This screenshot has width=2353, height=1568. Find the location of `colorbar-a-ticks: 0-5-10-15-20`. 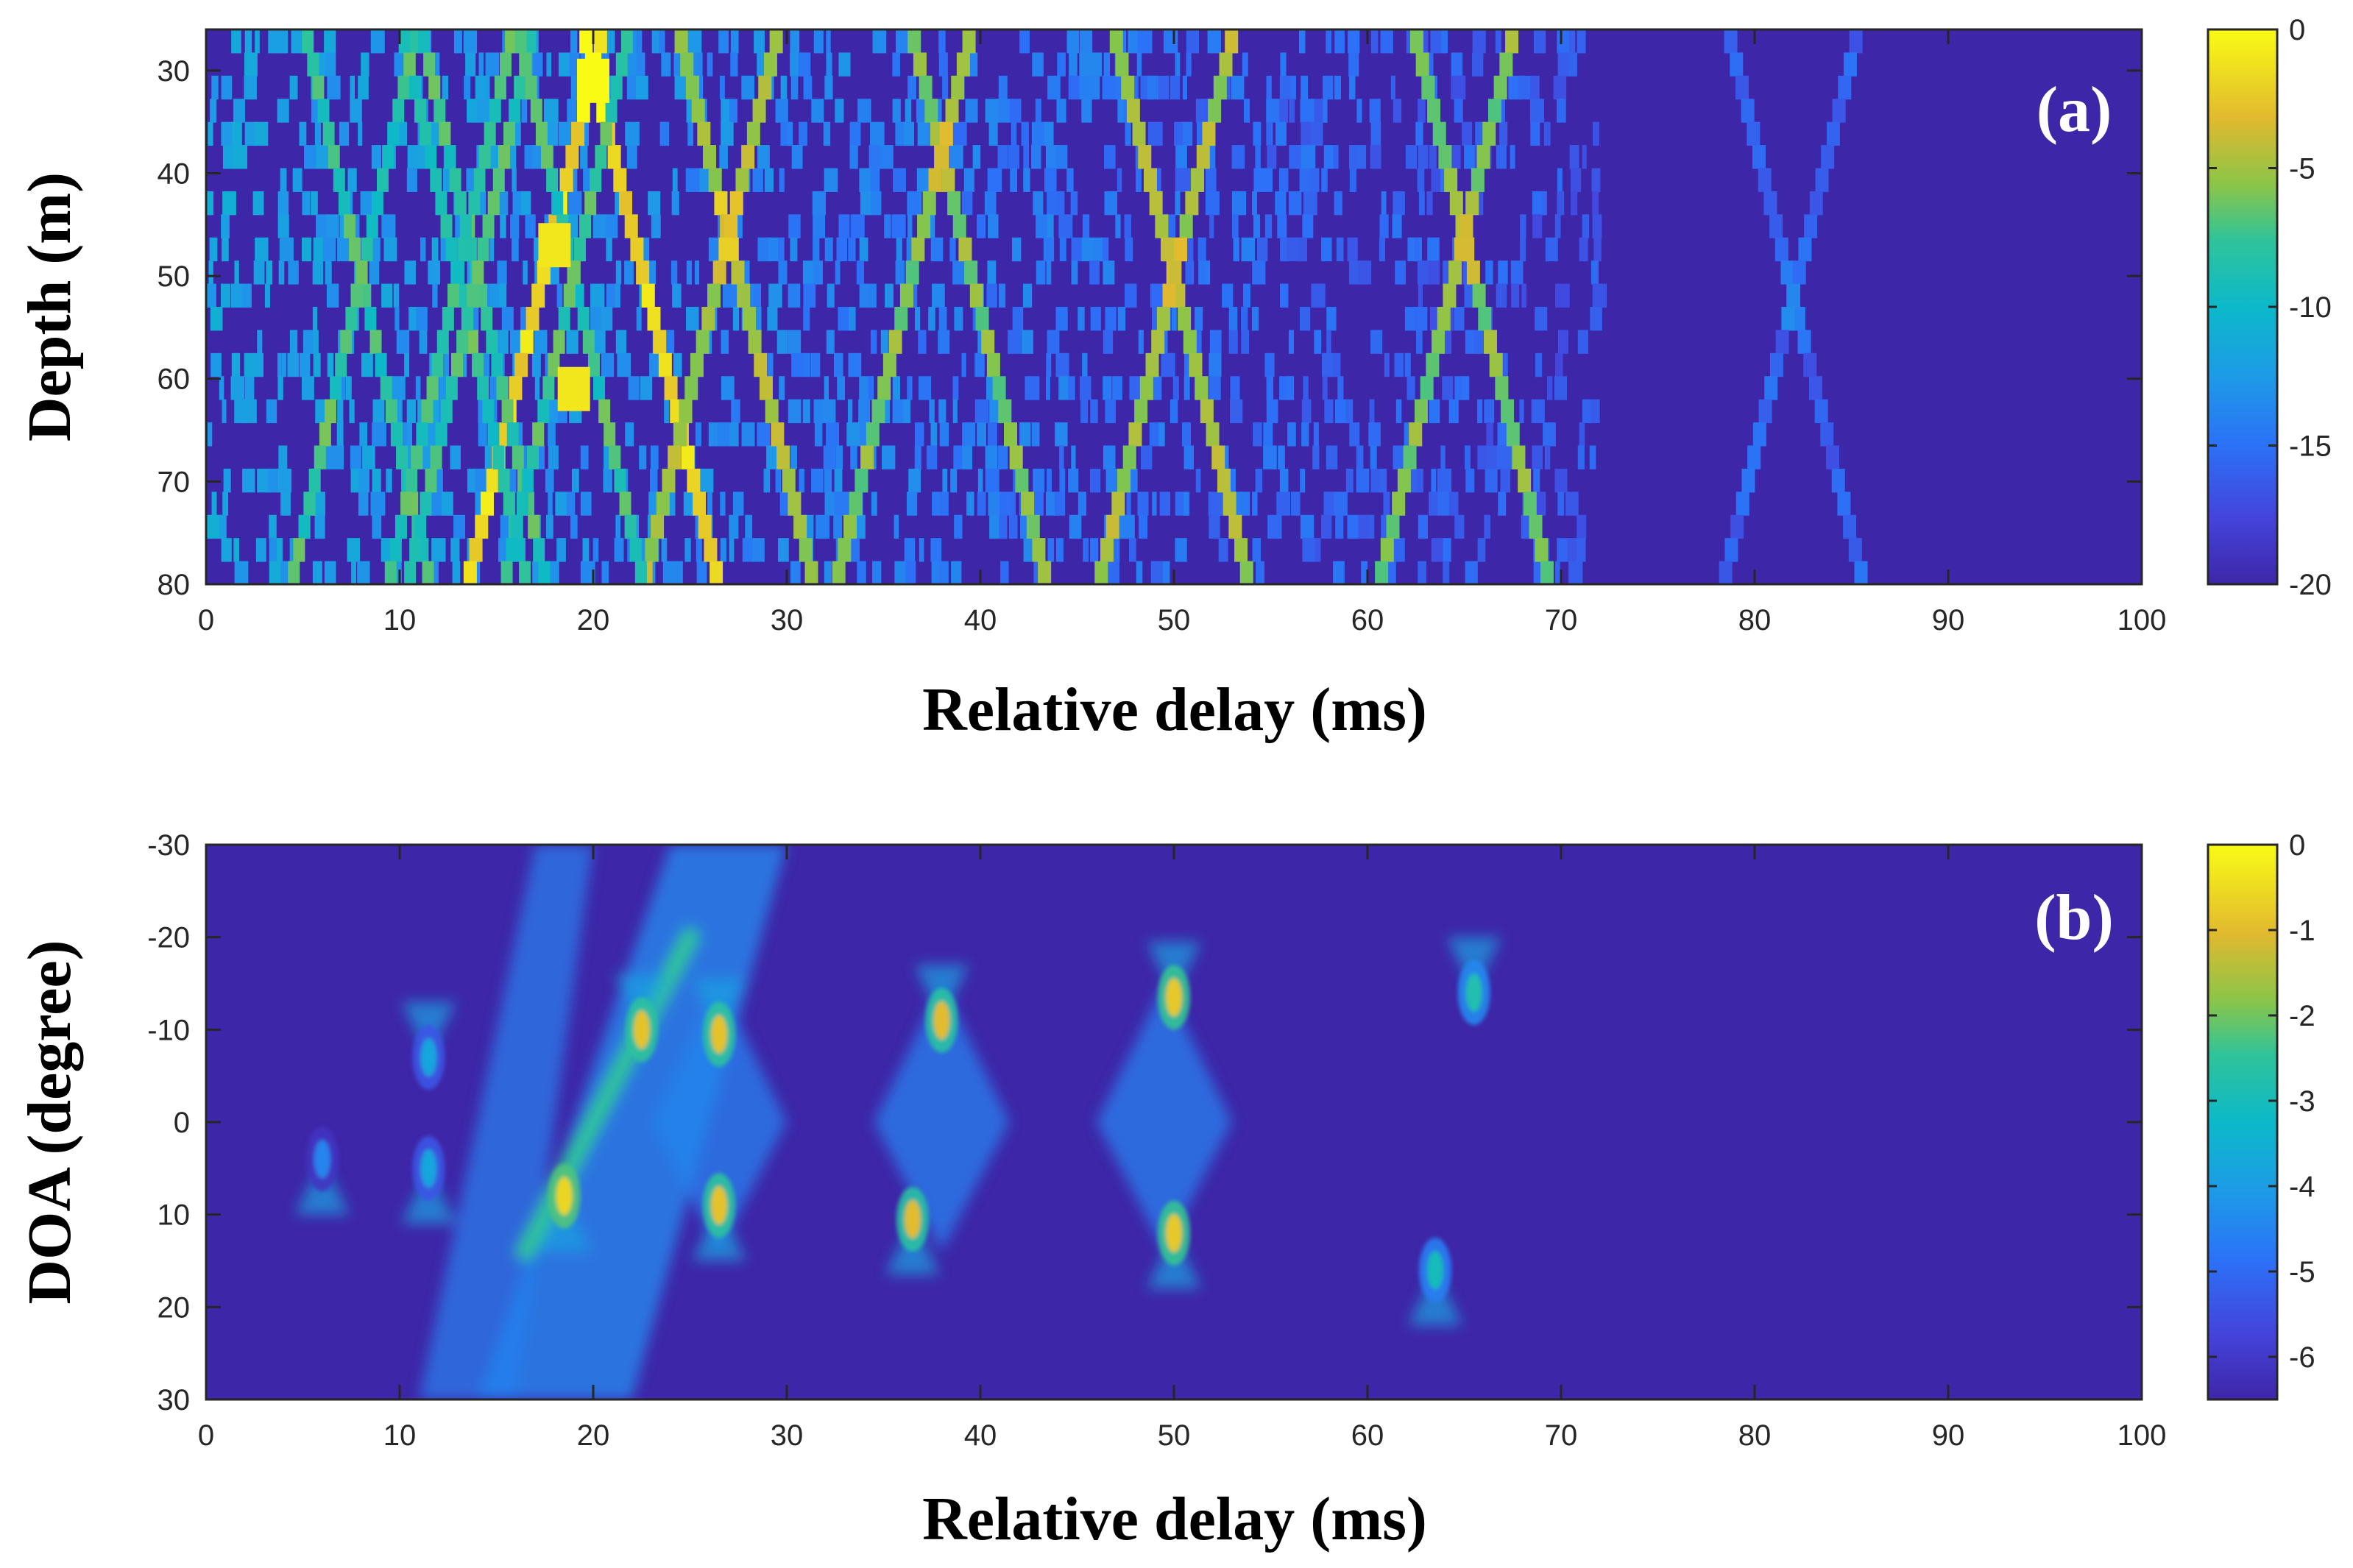

colorbar-a-ticks: 0-5-10-15-20 is located at coordinates (2270, 307).